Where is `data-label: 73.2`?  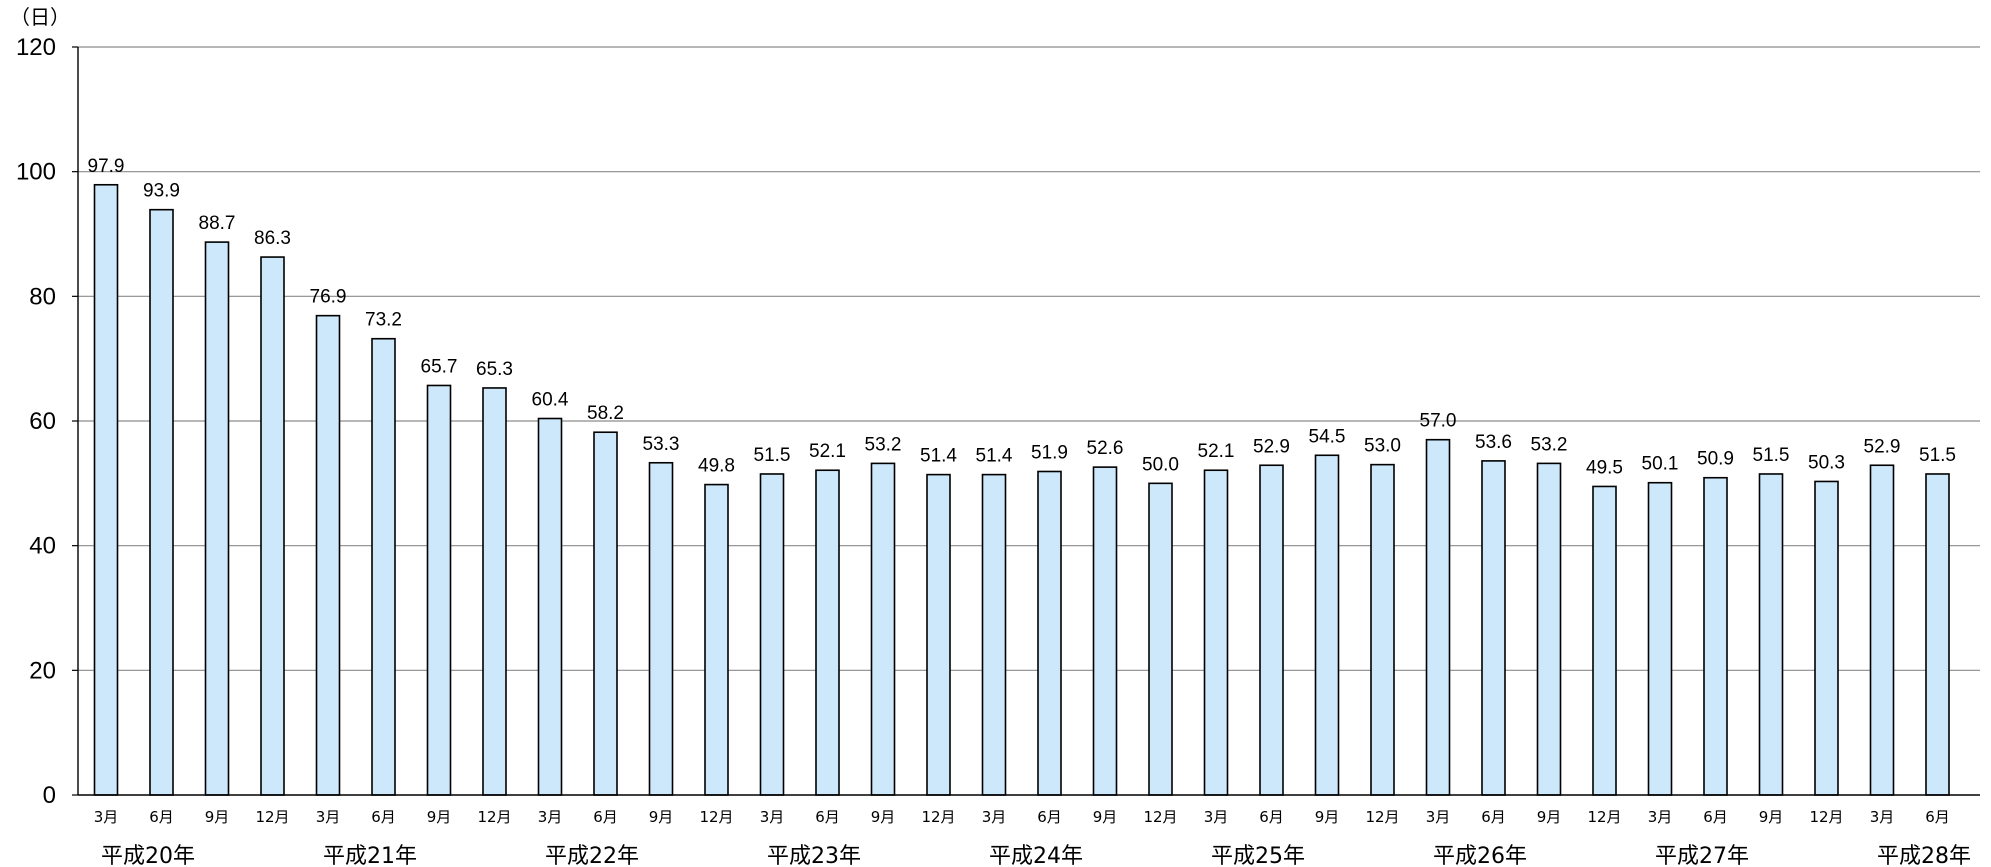
data-label: 73.2 is located at coordinates (383, 320).